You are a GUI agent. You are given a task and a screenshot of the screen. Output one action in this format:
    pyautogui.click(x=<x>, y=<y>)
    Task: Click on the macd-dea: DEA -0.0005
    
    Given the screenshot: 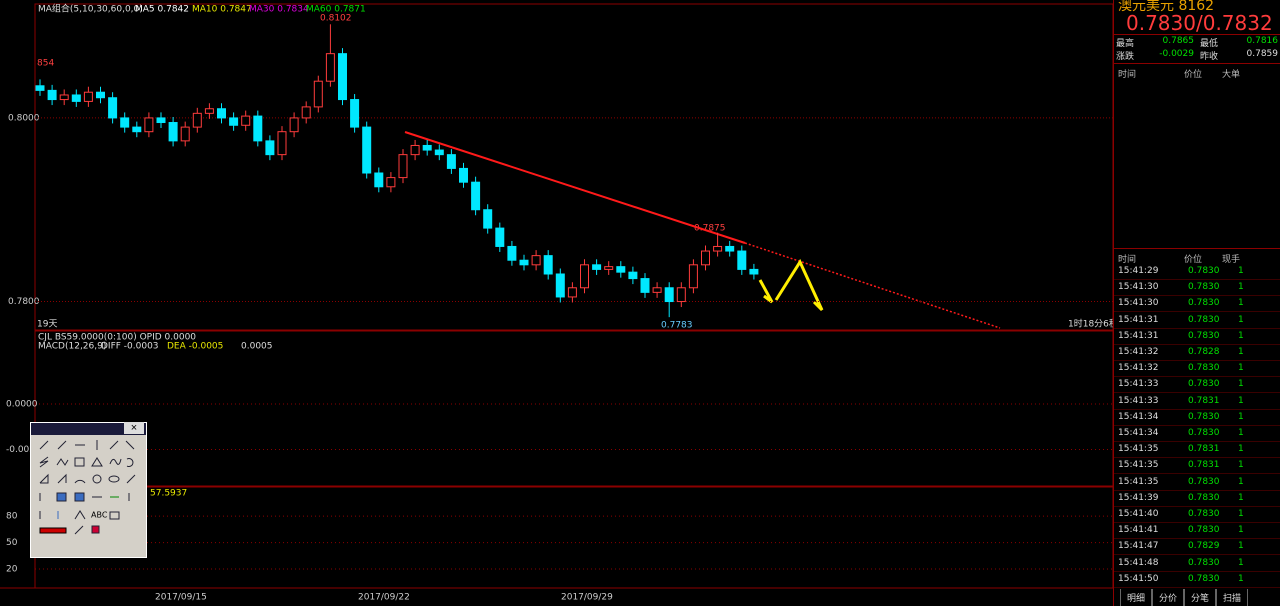 What is the action you would take?
    pyautogui.click(x=195, y=347)
    